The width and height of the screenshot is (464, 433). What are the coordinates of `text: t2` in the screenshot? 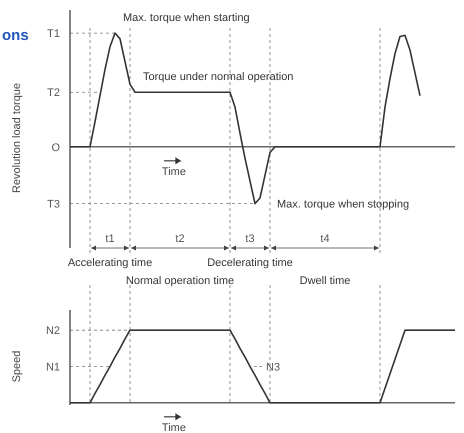 It's located at (180, 239).